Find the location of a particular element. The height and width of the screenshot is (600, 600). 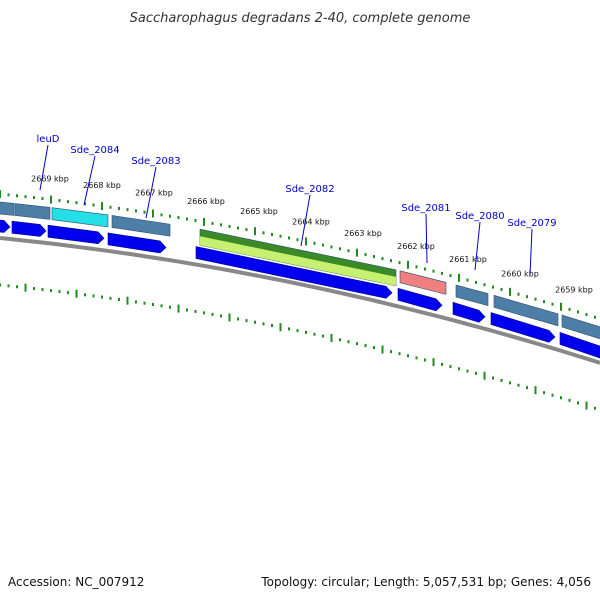

kbp-tick-label: 2668 kbp is located at coordinates (102, 185).